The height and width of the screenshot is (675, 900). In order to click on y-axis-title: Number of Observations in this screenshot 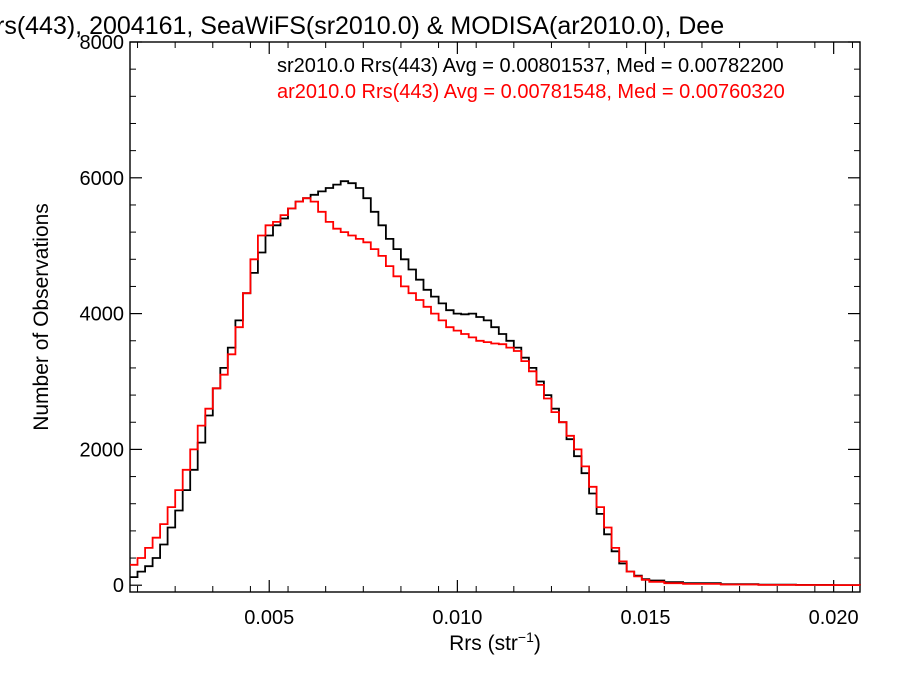, I will do `click(41, 317)`.